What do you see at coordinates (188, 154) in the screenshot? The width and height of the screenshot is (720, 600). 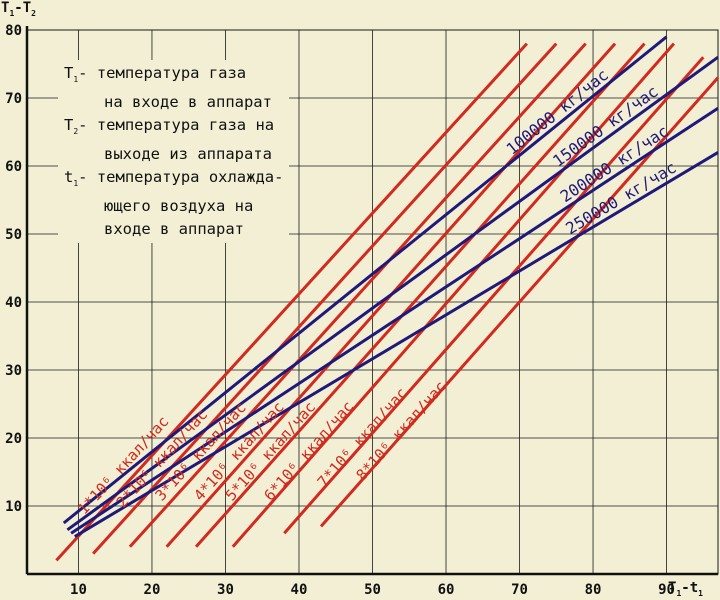 I see `legend-line-4: выходе из аппарата` at bounding box center [188, 154].